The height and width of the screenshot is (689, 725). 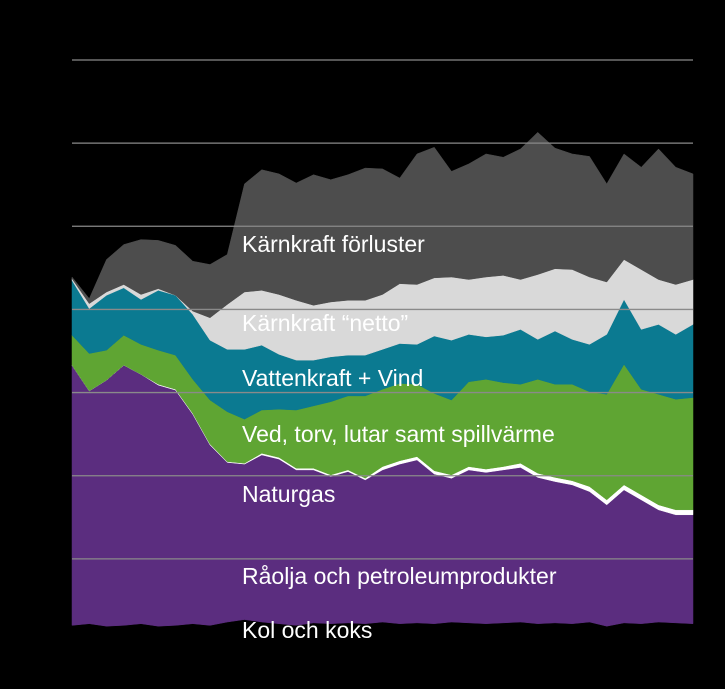 I want to click on area-label: Kol och koks, so click(x=307, y=630).